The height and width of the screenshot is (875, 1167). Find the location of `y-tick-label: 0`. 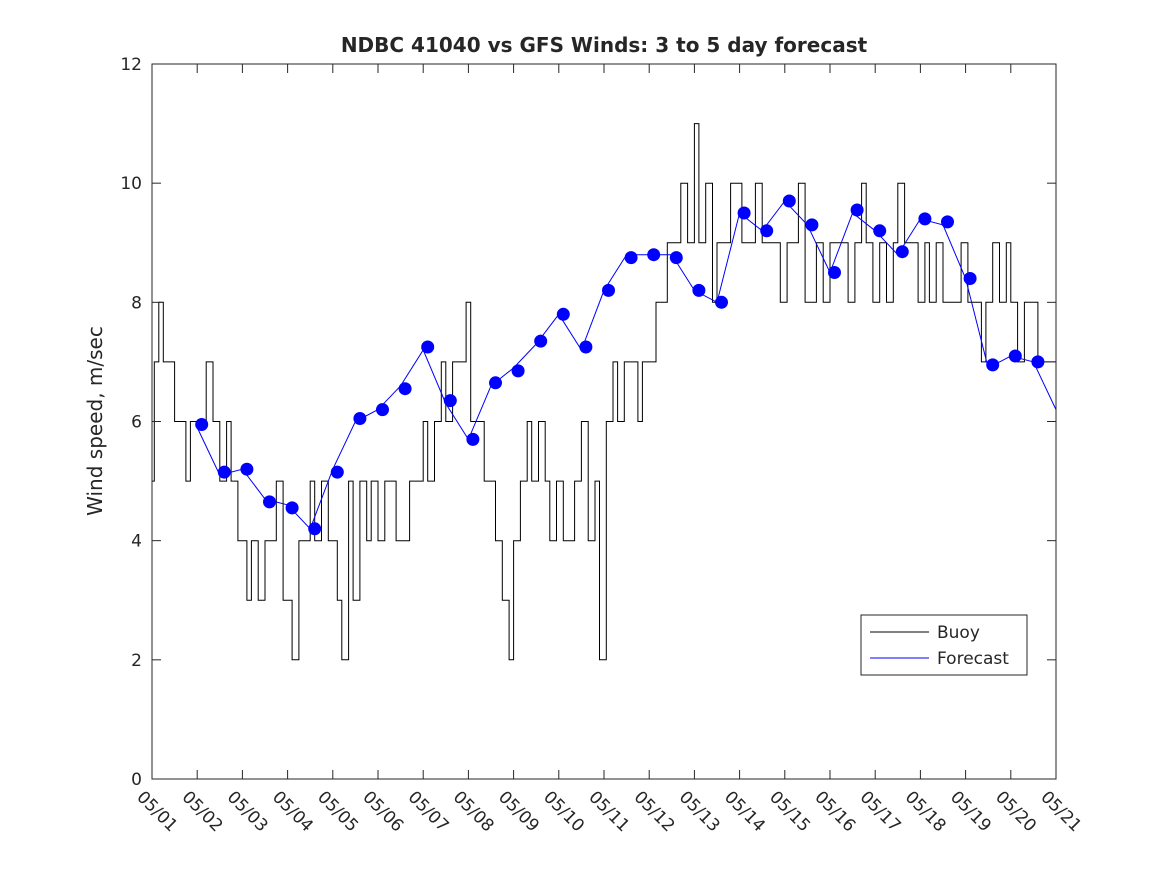

y-tick-label: 0 is located at coordinates (136, 780).